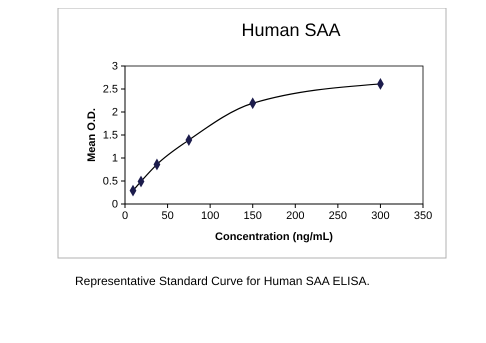 This screenshot has height=343, width=486. What do you see at coordinates (295, 216) in the screenshot?
I see `x-tick-label: 200` at bounding box center [295, 216].